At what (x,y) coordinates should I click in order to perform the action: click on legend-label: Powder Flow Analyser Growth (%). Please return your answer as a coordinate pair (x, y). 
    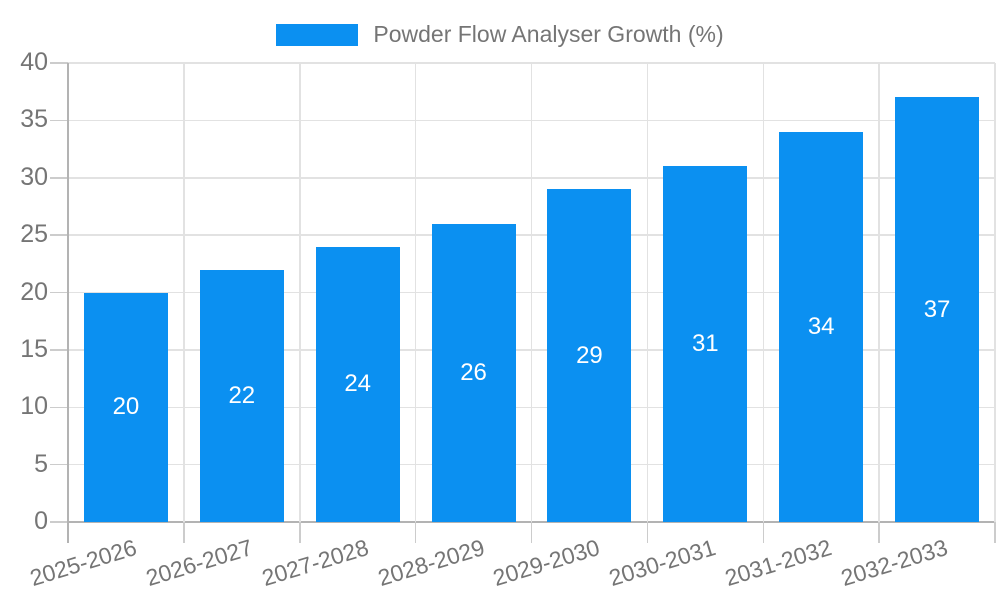
    Looking at the image, I should click on (548, 34).